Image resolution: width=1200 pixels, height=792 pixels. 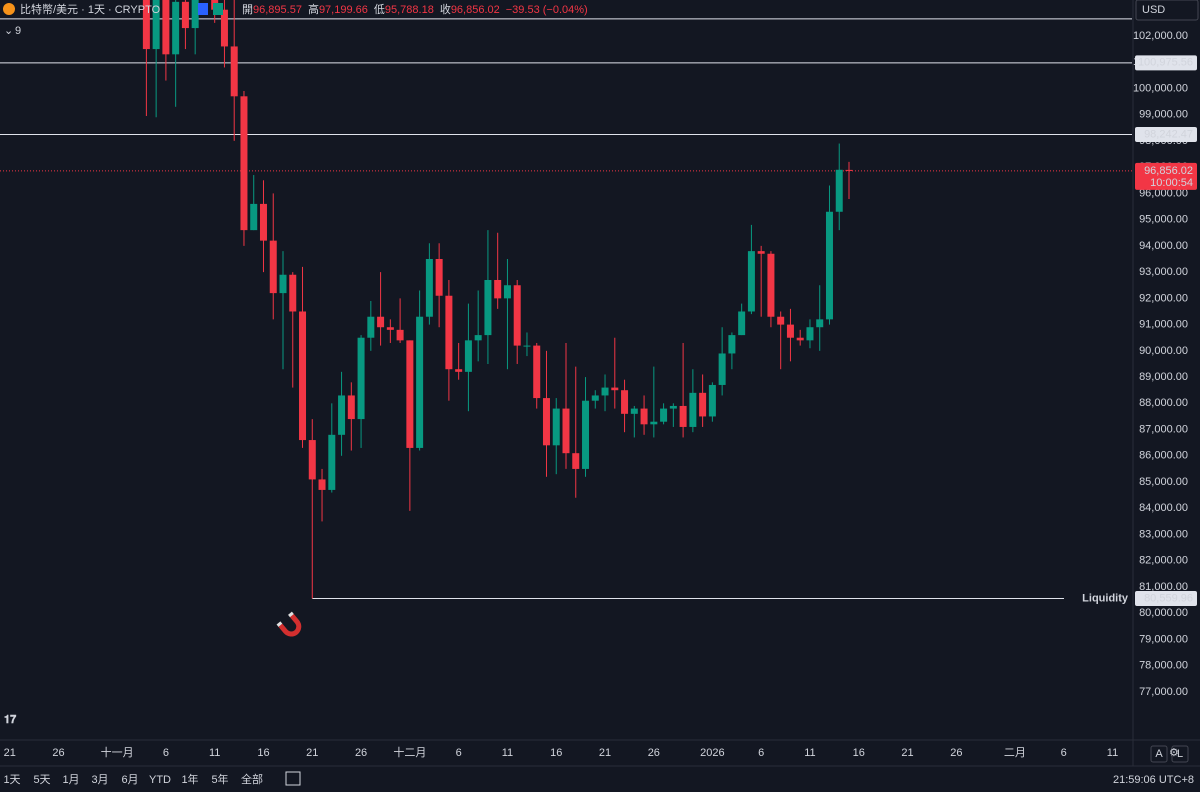 I want to click on scale-button-label: A, so click(x=1159, y=754).